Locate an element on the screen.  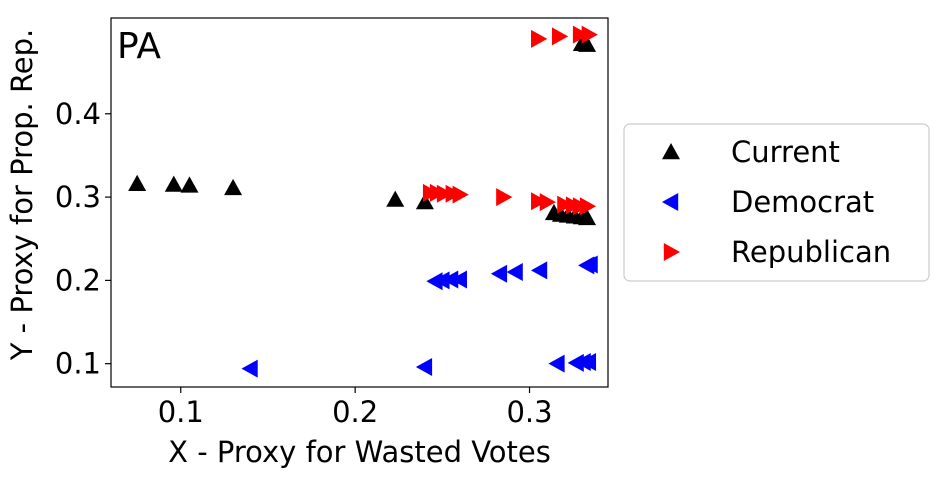
series-democrat is located at coordinates (419, 316).